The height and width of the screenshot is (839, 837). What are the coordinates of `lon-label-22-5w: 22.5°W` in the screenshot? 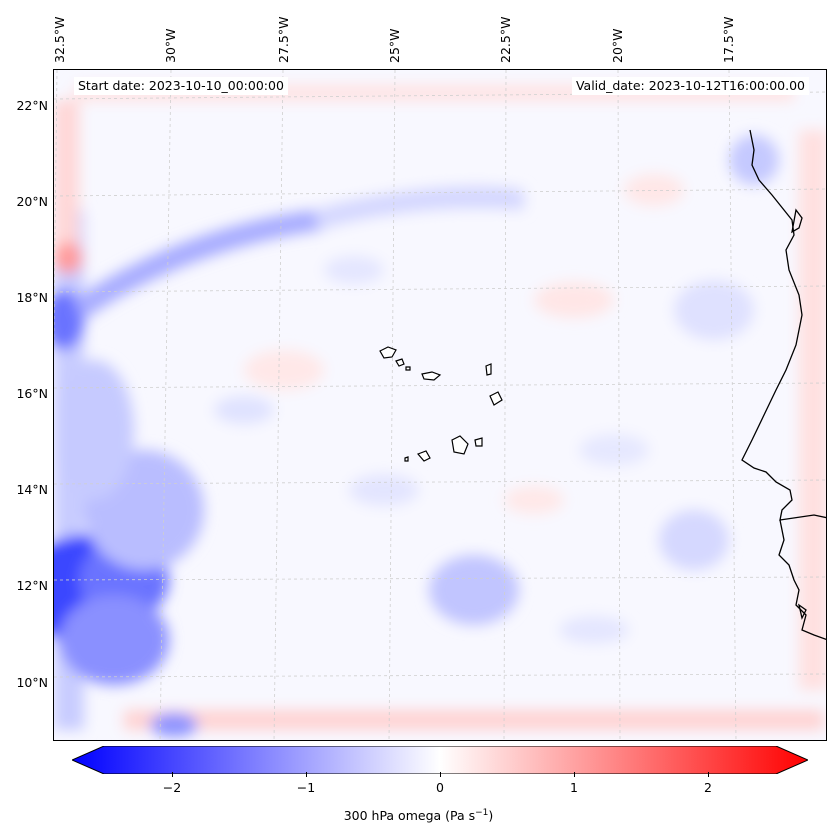 It's located at (505, 39).